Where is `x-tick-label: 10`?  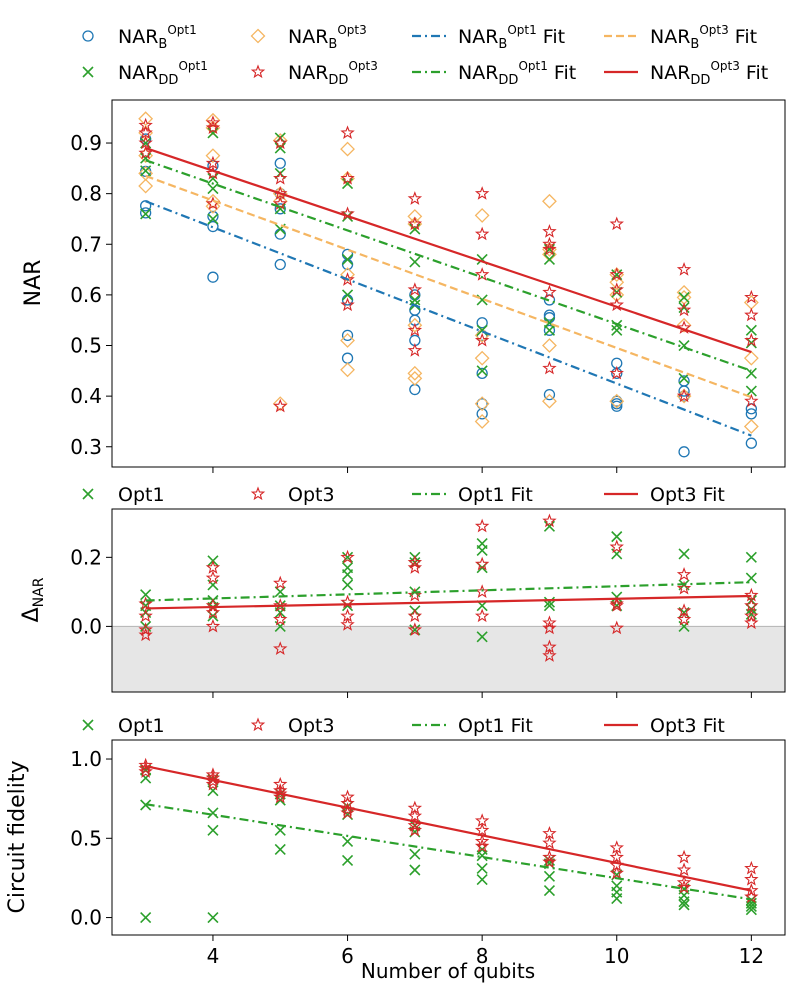 x-tick-label: 10 is located at coordinates (616, 956).